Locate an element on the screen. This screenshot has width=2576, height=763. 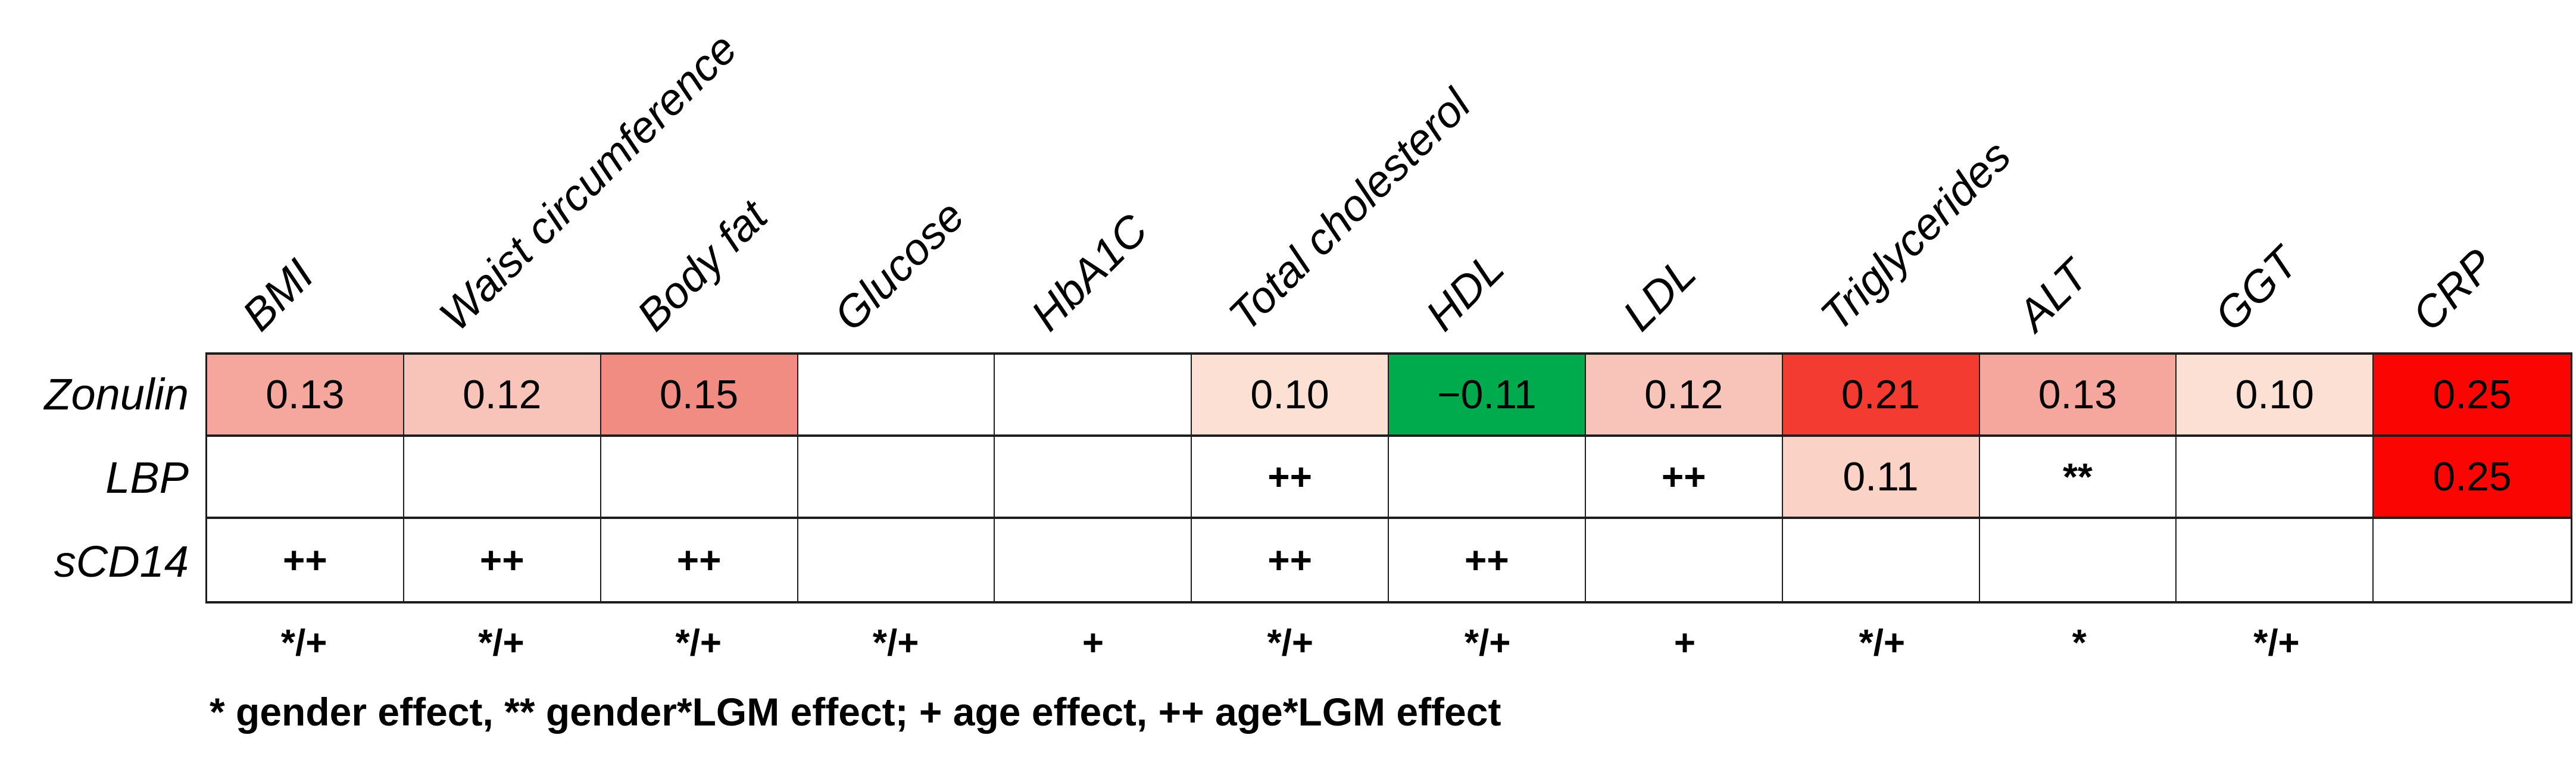
cell-scd14-waist: ++ is located at coordinates (502, 560).